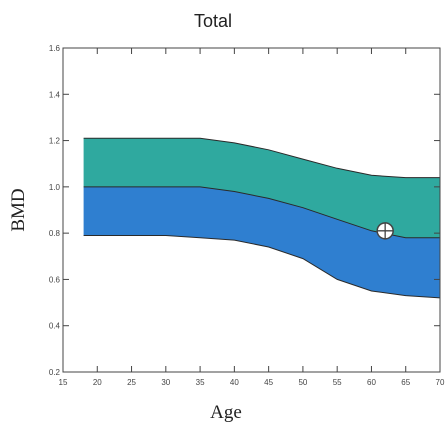  I want to click on x-tick-label: 15, so click(63, 382).